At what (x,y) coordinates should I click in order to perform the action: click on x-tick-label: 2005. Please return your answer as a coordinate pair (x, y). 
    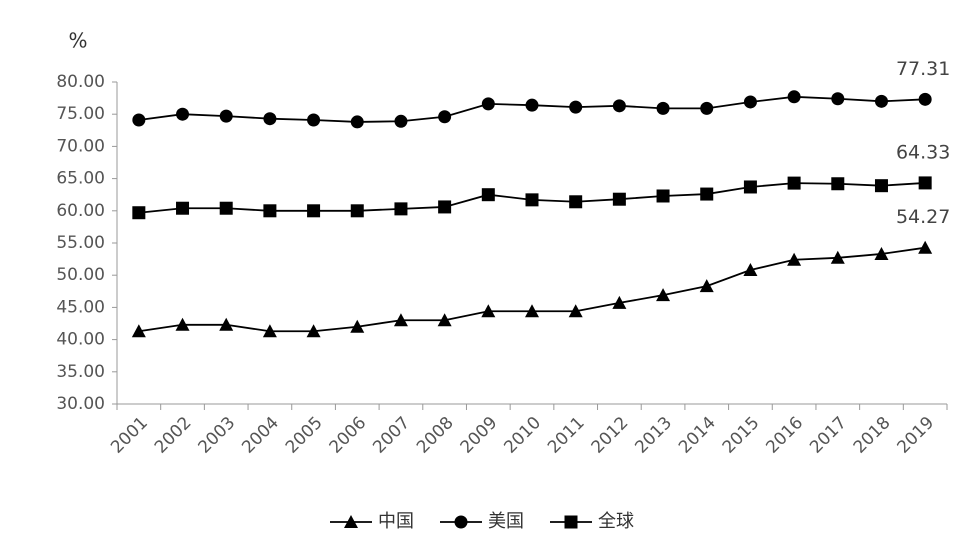
    Looking at the image, I should click on (304, 435).